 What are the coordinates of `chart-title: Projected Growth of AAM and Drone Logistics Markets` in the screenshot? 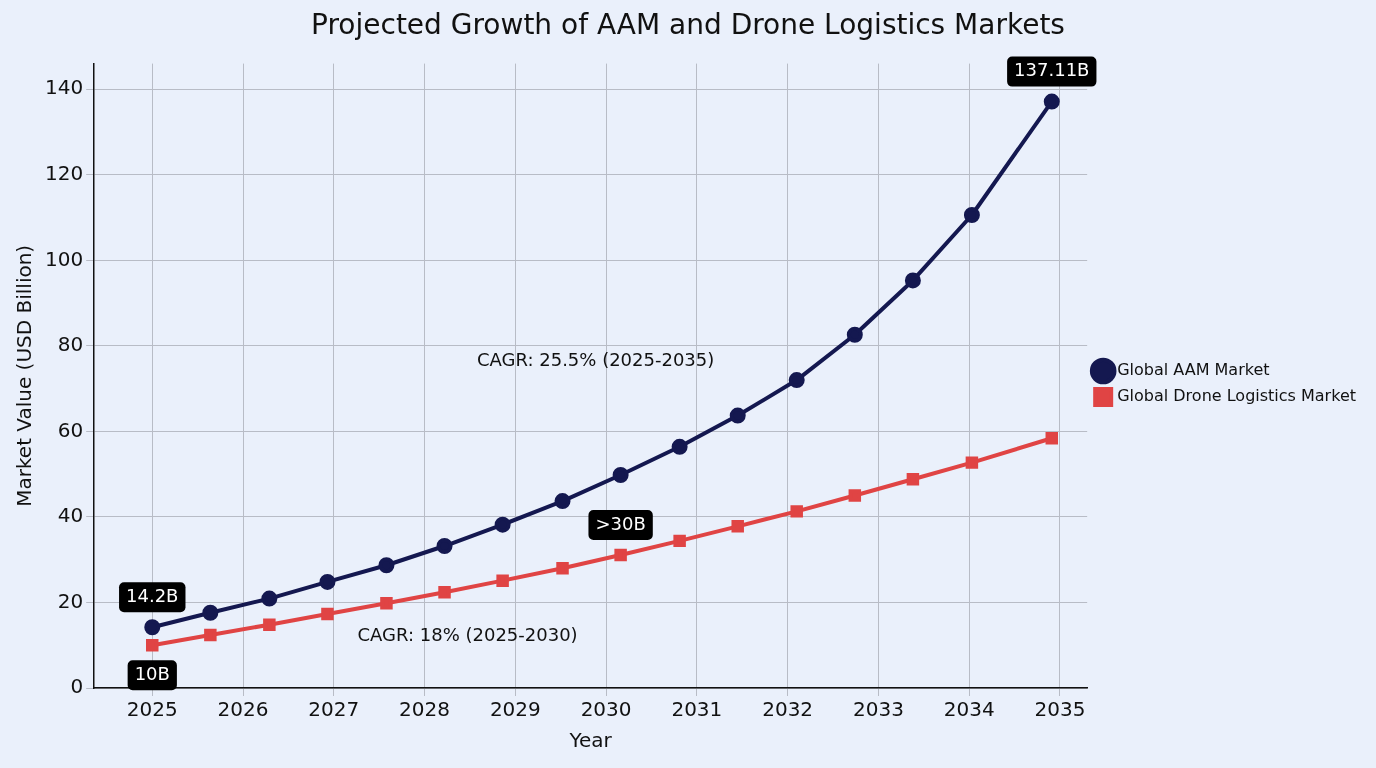 It's located at (688, 25).